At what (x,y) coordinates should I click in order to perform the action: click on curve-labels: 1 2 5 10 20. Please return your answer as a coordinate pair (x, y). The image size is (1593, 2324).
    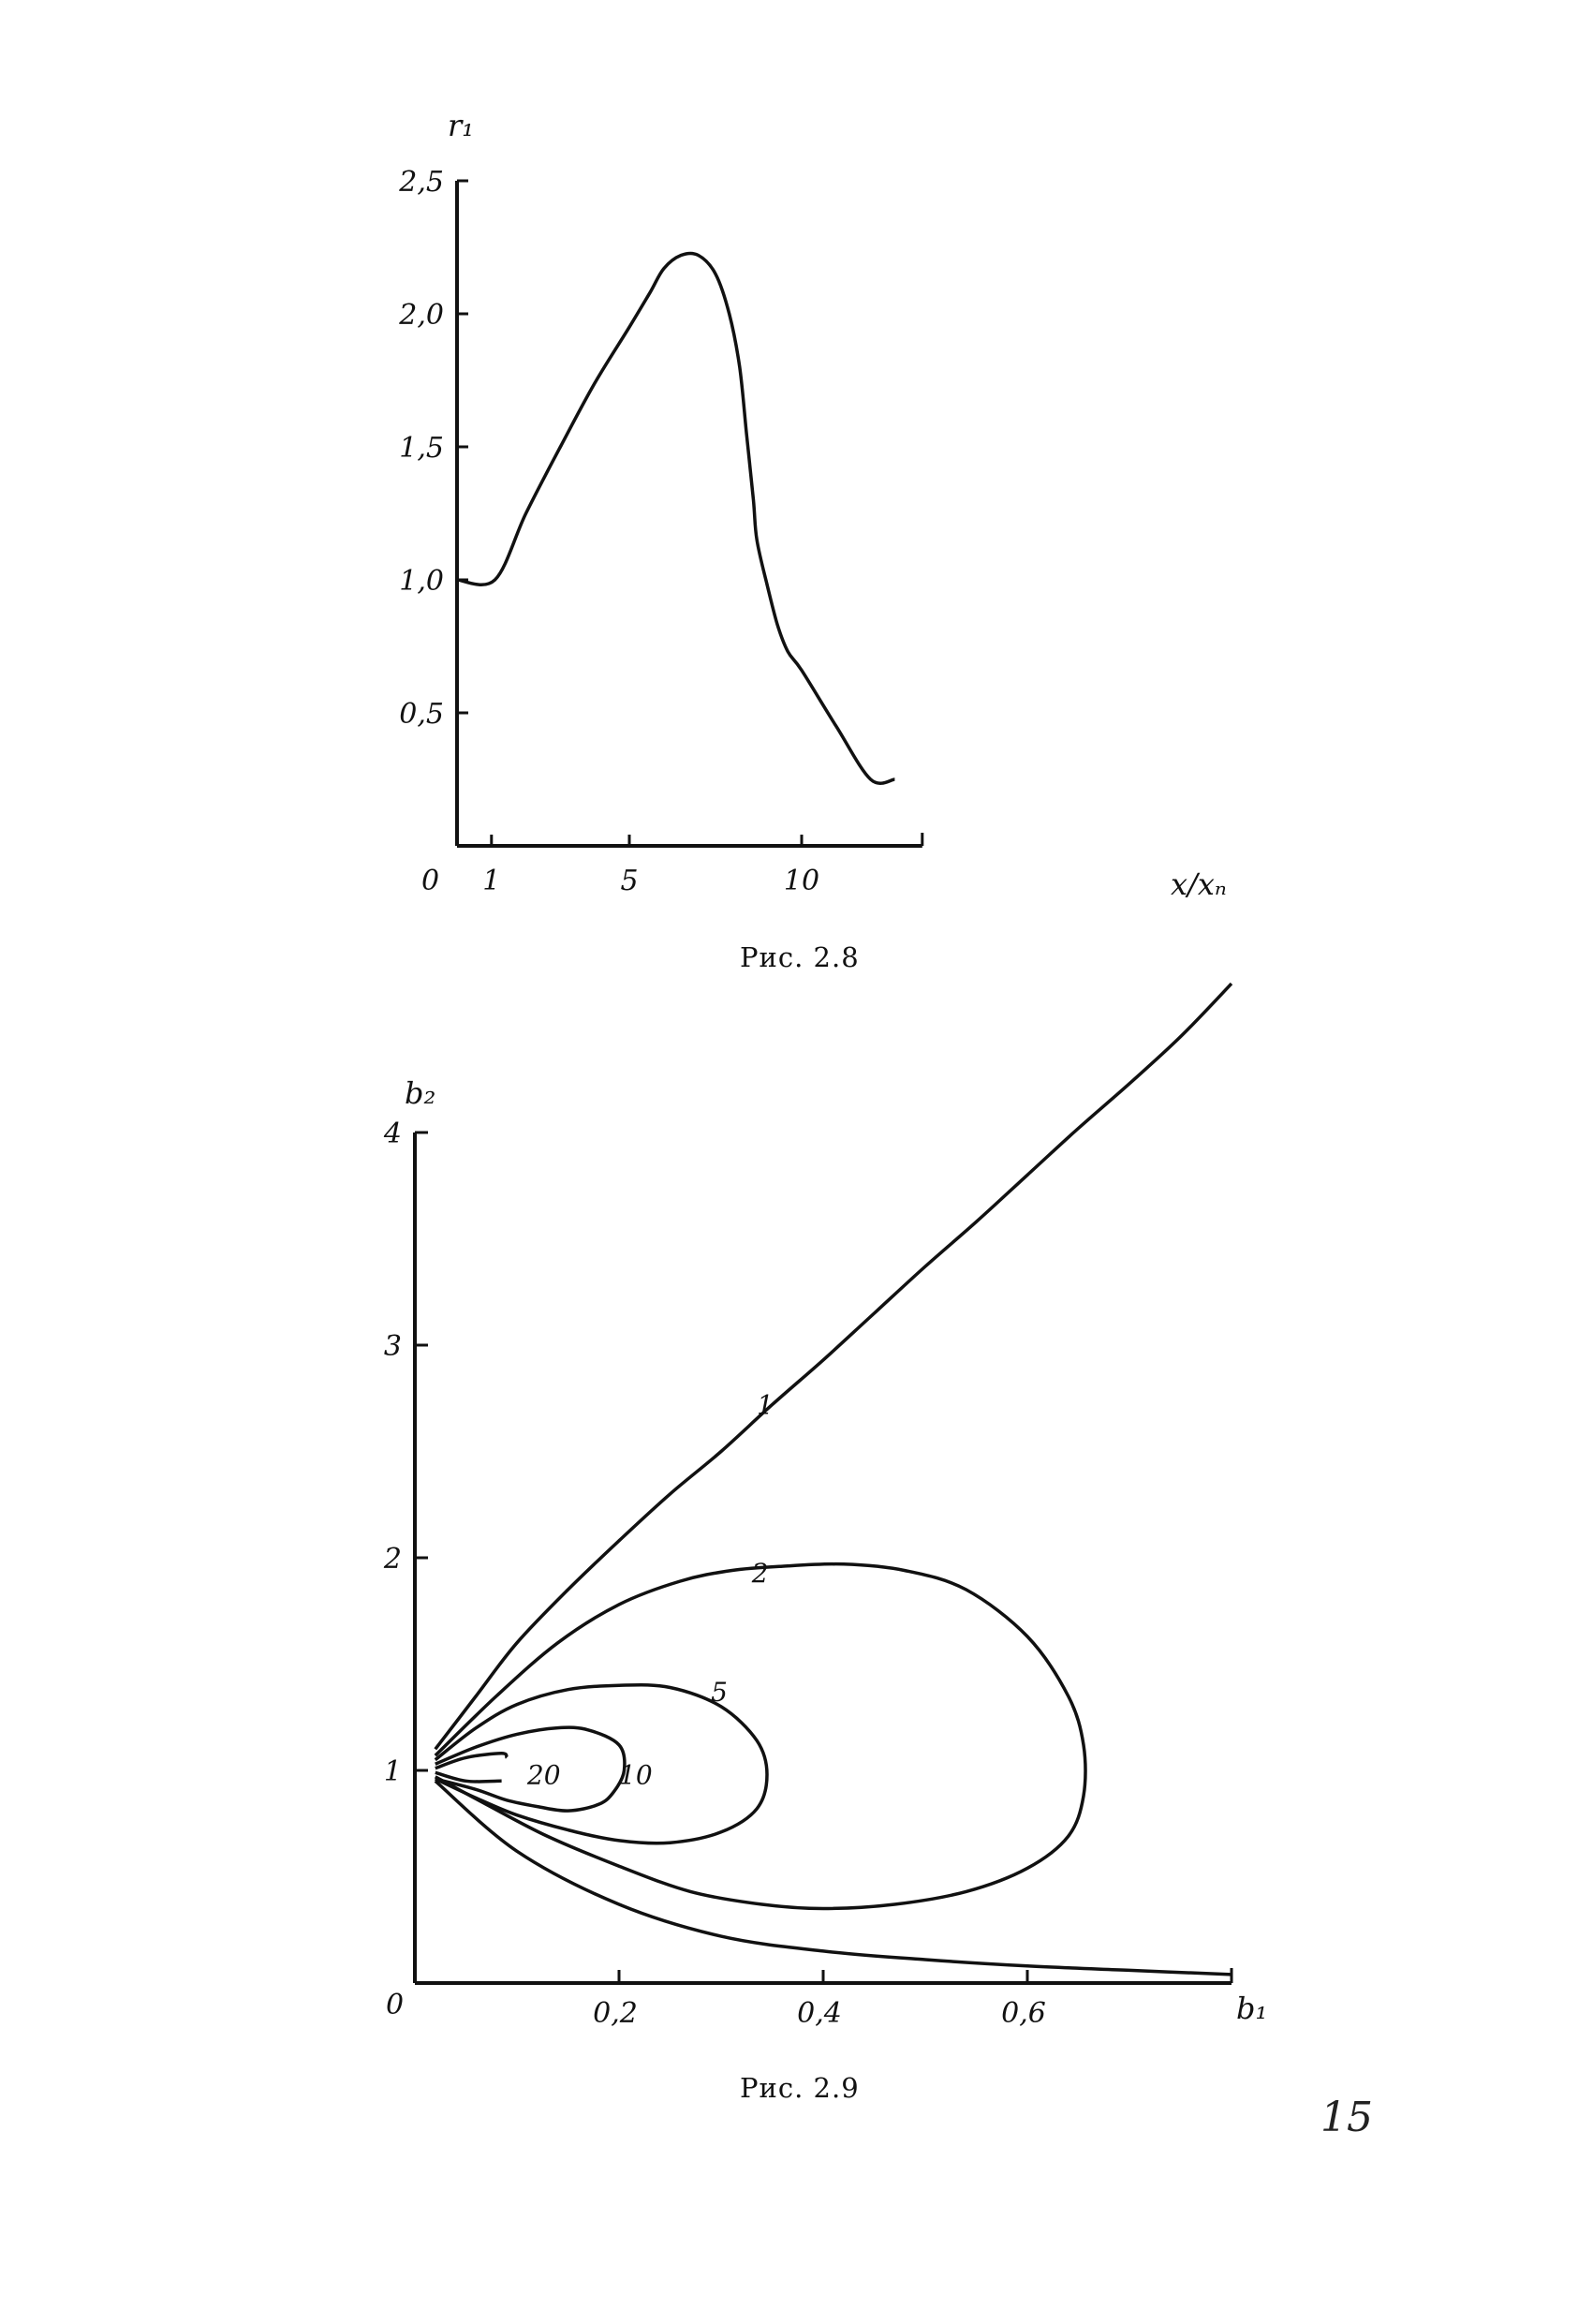
    Looking at the image, I should click on (650, 1591).